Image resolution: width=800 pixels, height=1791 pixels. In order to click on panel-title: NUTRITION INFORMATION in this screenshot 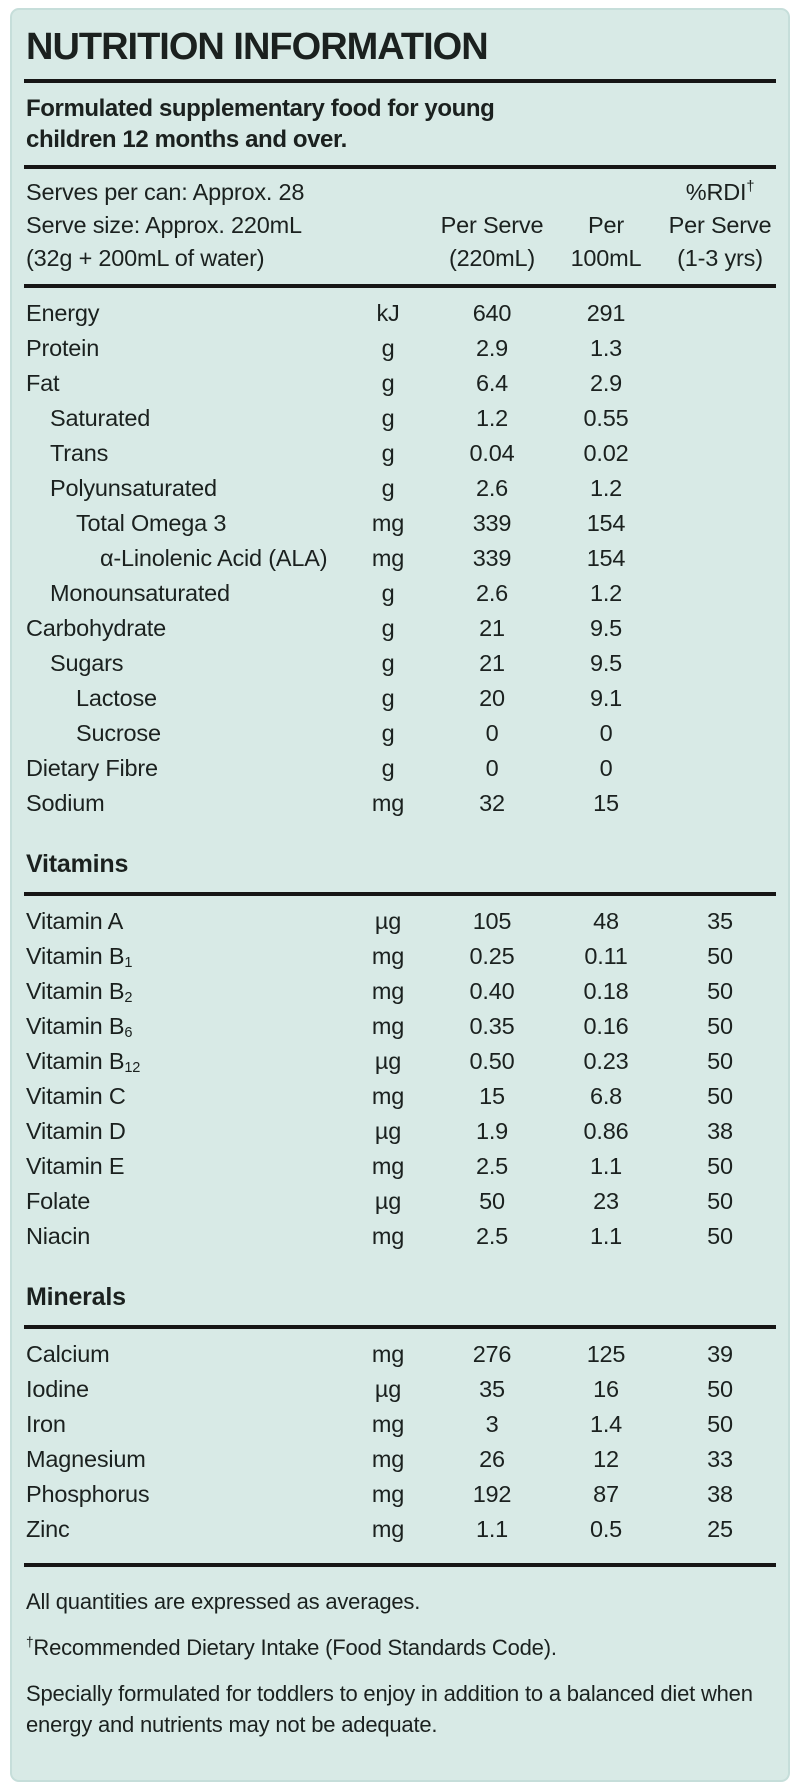, I will do `click(257, 47)`.